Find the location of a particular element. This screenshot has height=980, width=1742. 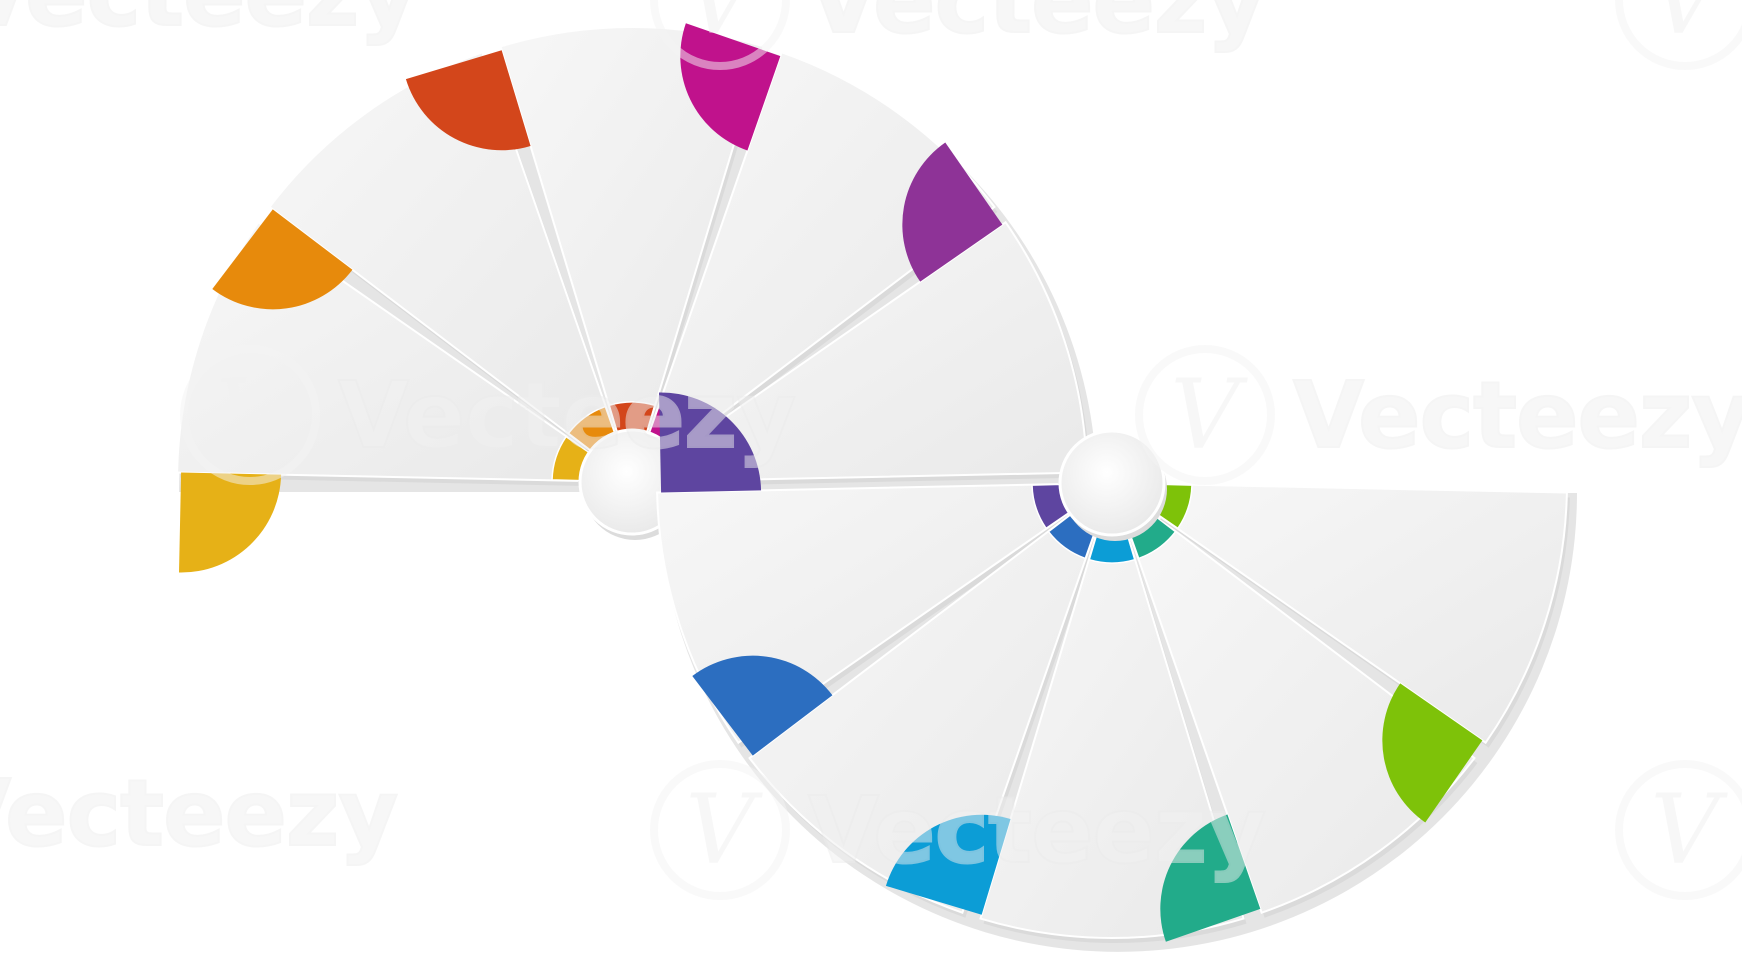

hub-ring-segment is located at coordinates (632, 417).